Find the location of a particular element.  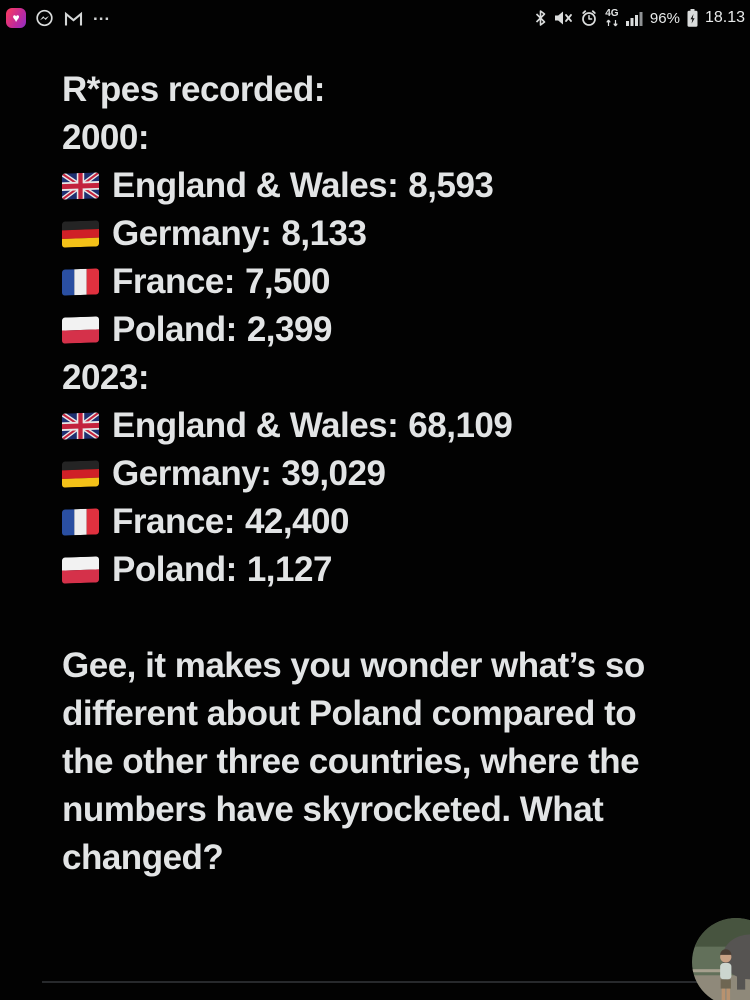

stat-row: France: 7,500 is located at coordinates (392, 282).